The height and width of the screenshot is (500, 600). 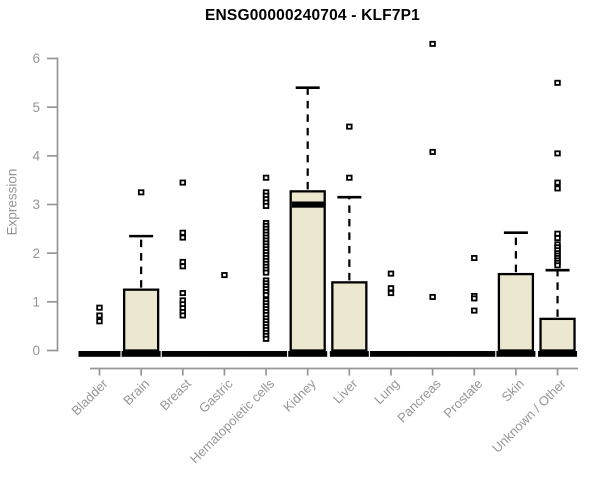 I want to click on x-category-label: Gastric, so click(x=216, y=396).